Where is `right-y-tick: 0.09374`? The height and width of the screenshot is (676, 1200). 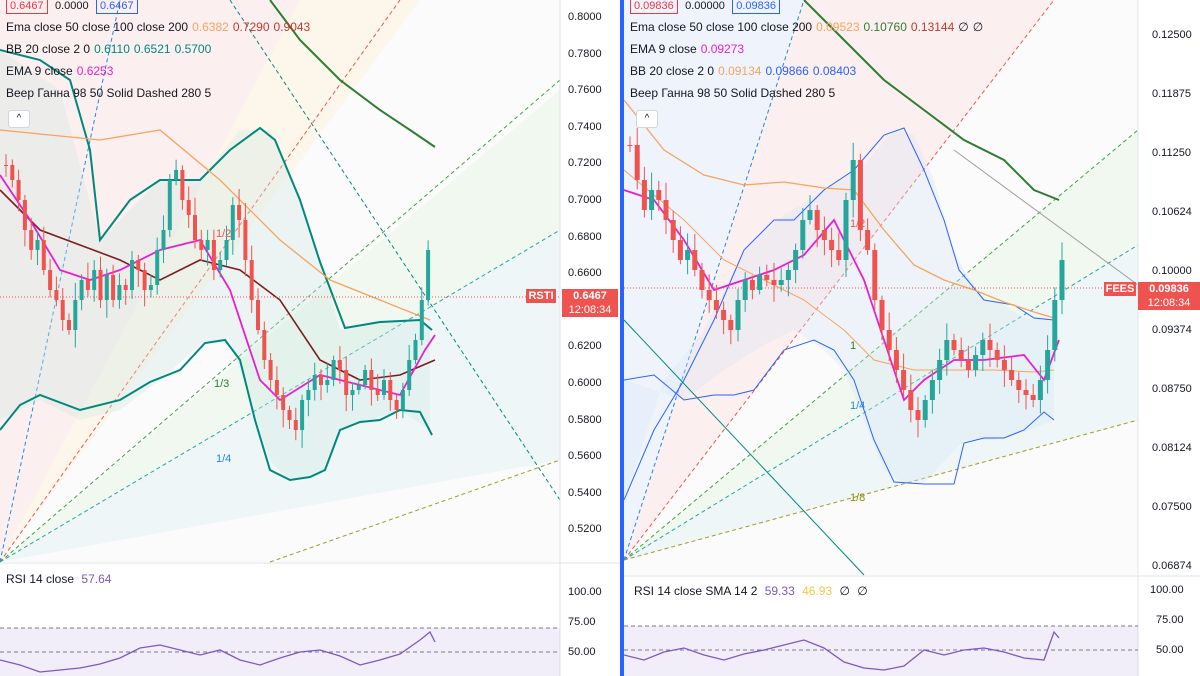
right-y-tick: 0.09374 is located at coordinates (1172, 330).